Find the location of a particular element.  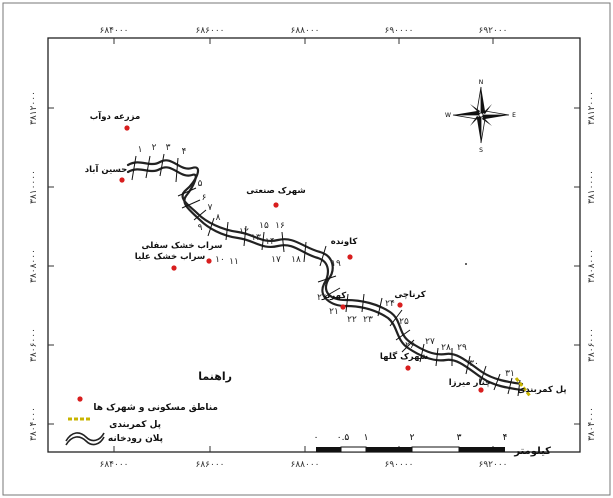

scale-tick-2: ۲ is located at coordinates (412, 438).